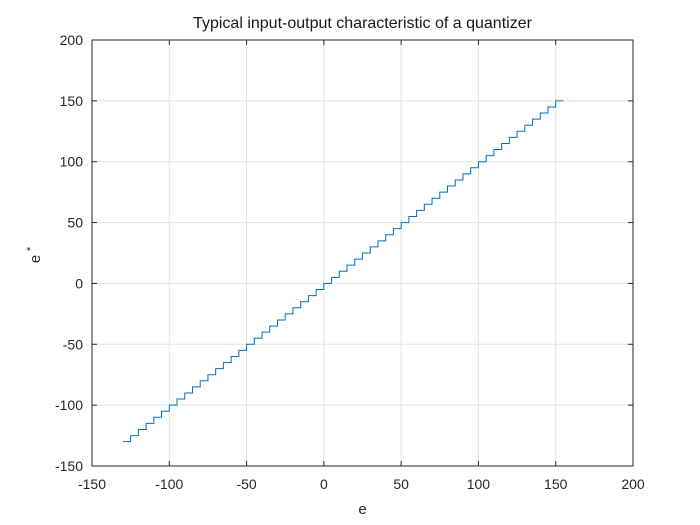 This screenshot has width=700, height=525. Describe the element at coordinates (92, 484) in the screenshot. I see `x-tick-label: -150` at that location.